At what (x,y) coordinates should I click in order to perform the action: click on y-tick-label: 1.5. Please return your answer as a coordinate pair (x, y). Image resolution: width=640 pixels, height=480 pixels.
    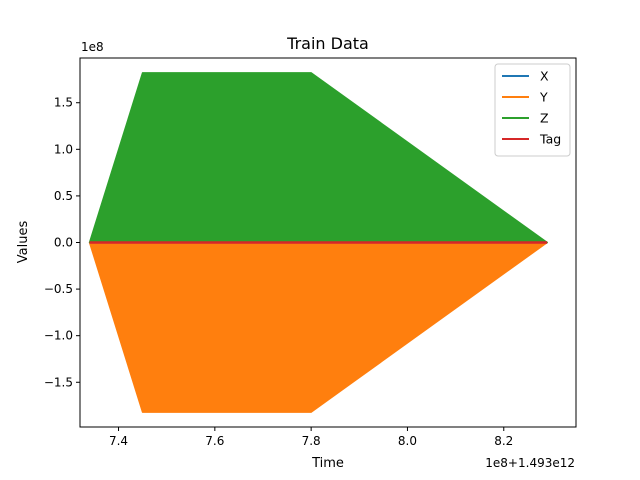
    Looking at the image, I should click on (63, 103).